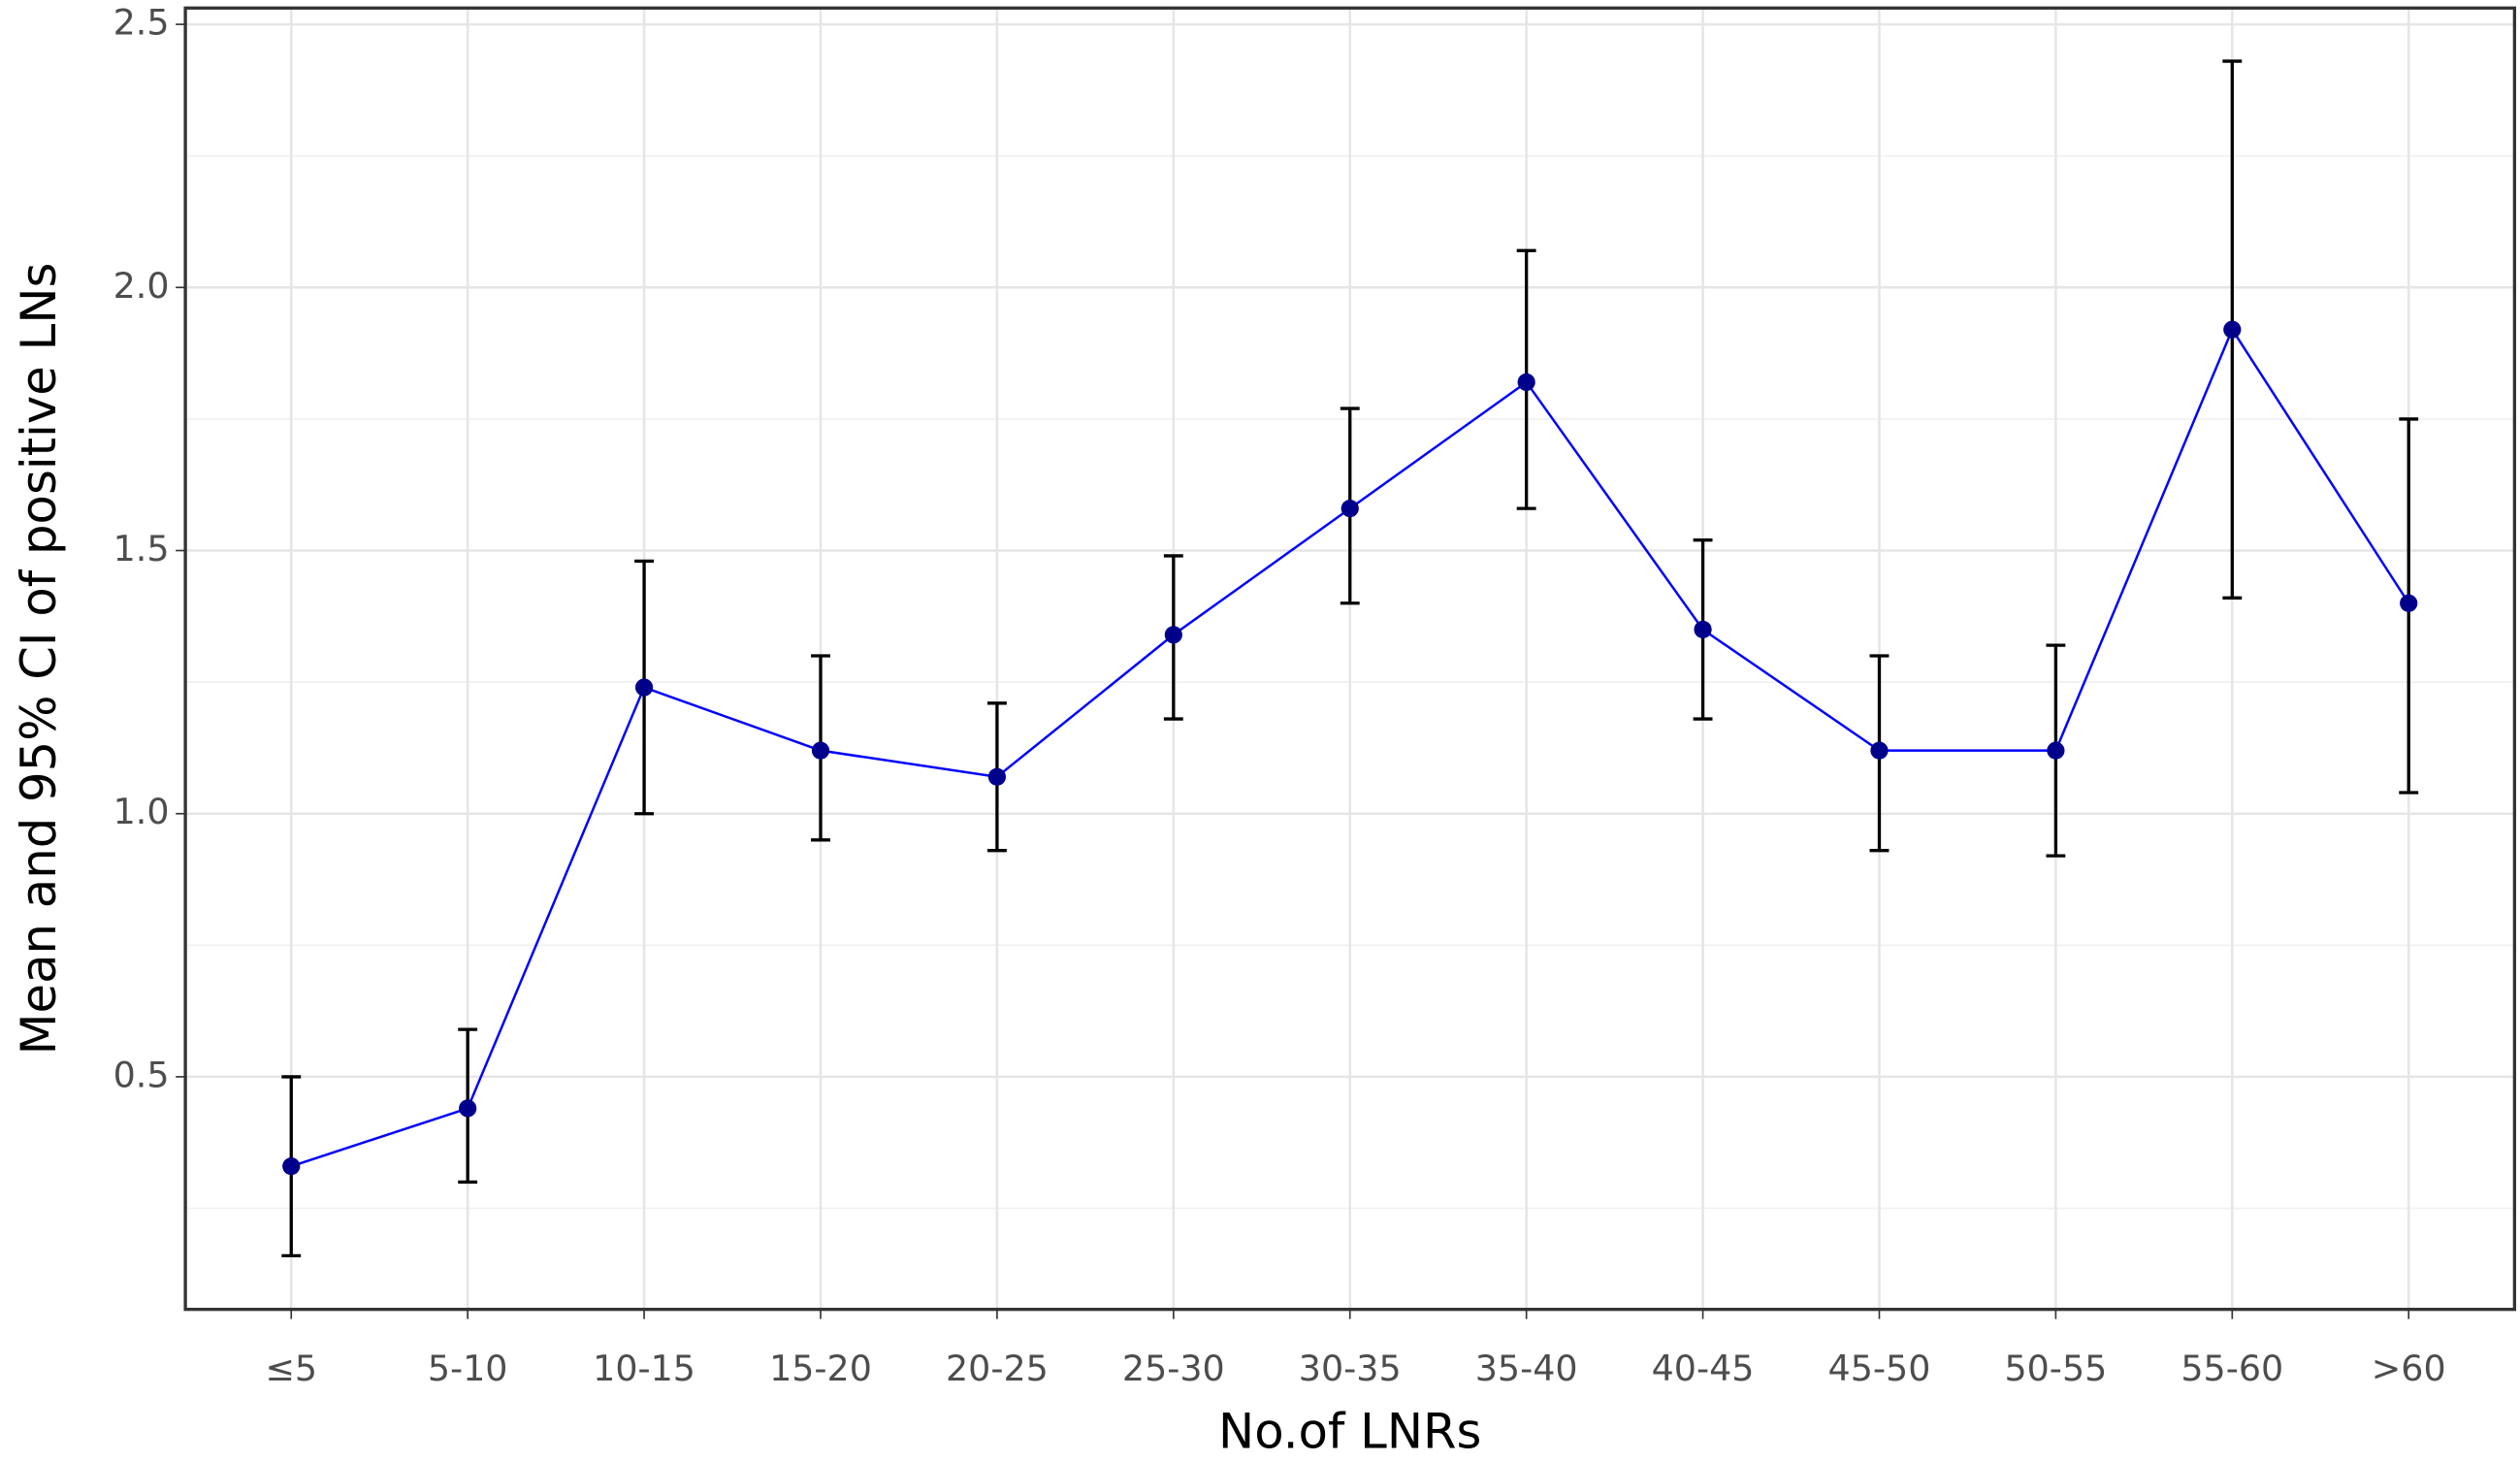  Describe the element at coordinates (141, 1074) in the screenshot. I see `y-tick-label: 0.5` at that location.